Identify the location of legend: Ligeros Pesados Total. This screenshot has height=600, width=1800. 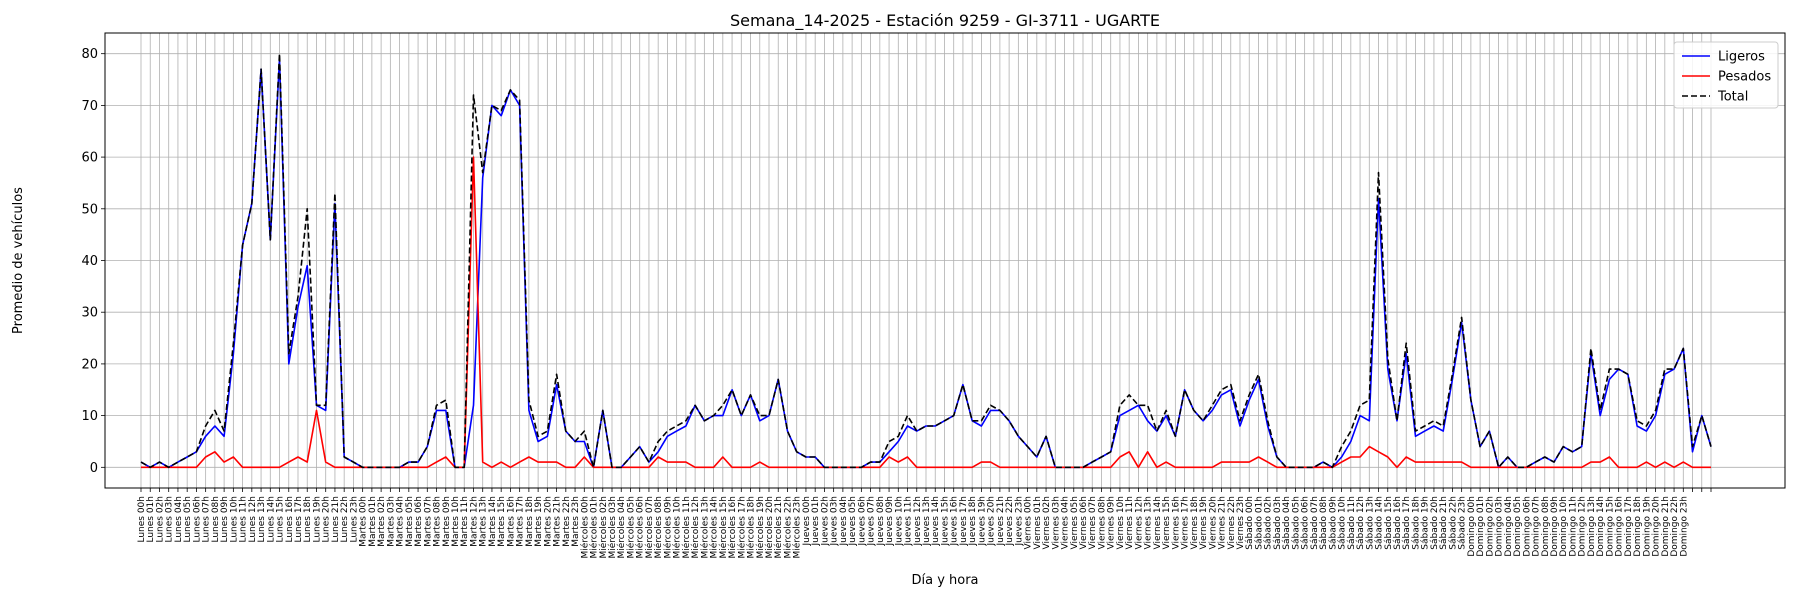
(1726, 75).